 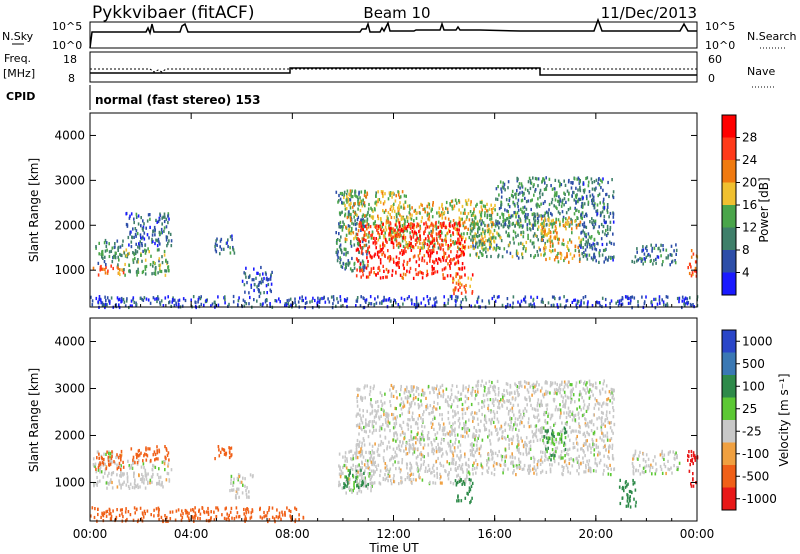 I want to click on beam-title: Beam 10, so click(x=396, y=13).